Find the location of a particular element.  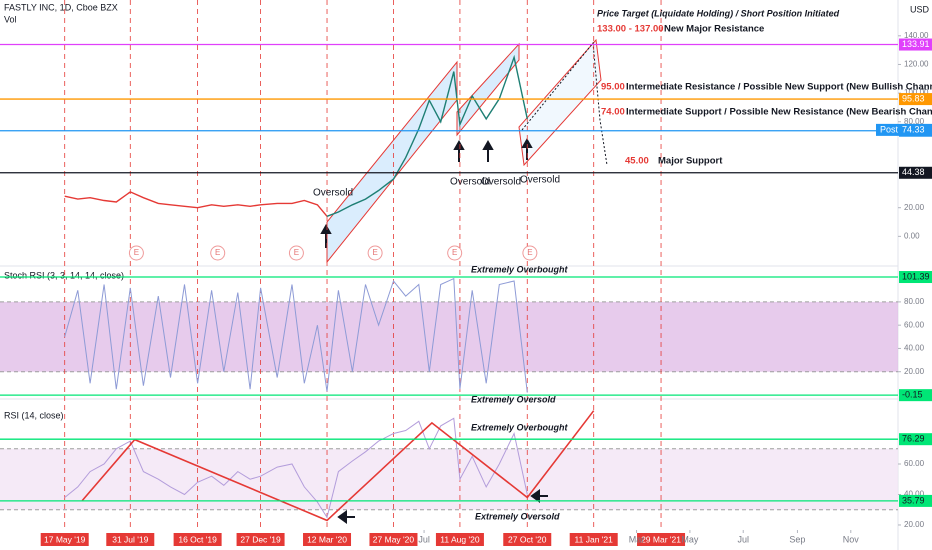

annotation: 95.00 is located at coordinates (613, 87).